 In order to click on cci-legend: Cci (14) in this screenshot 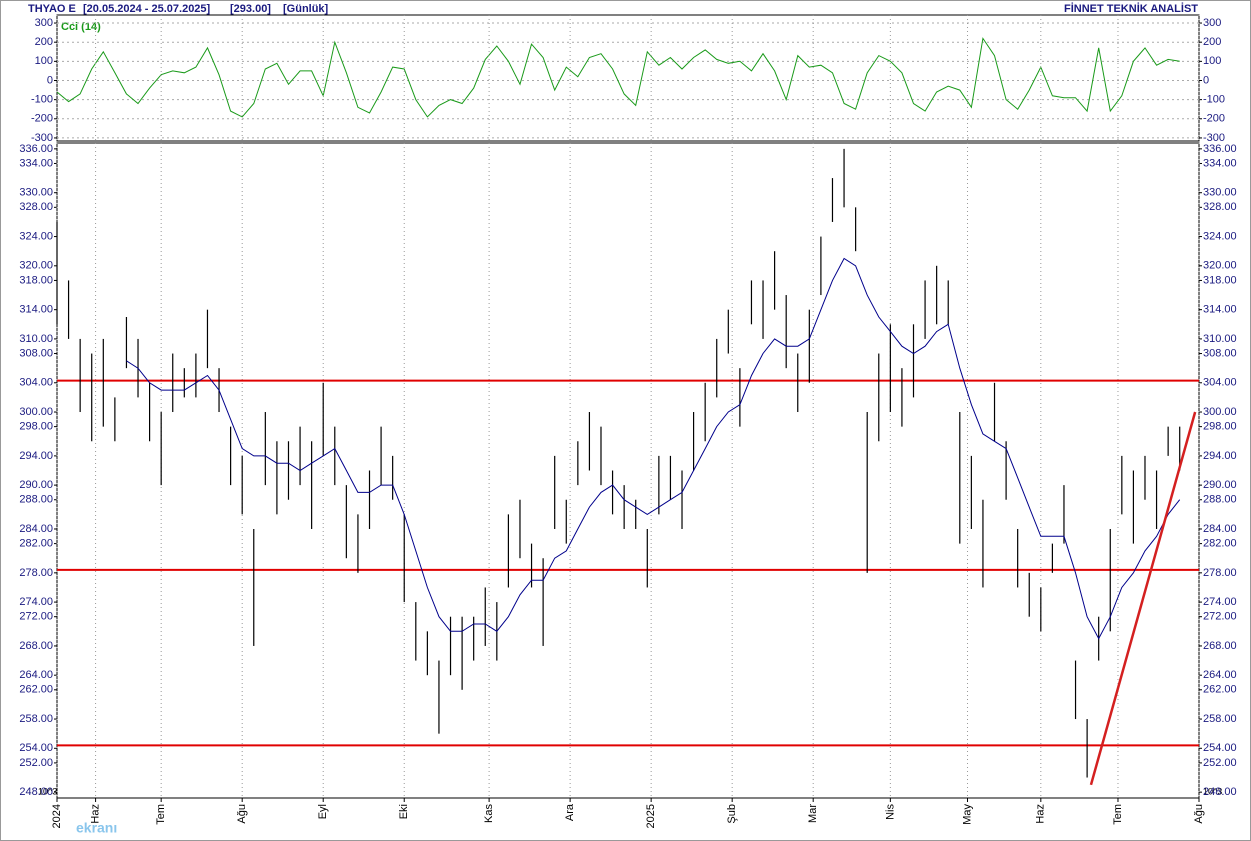, I will do `click(81, 27)`.